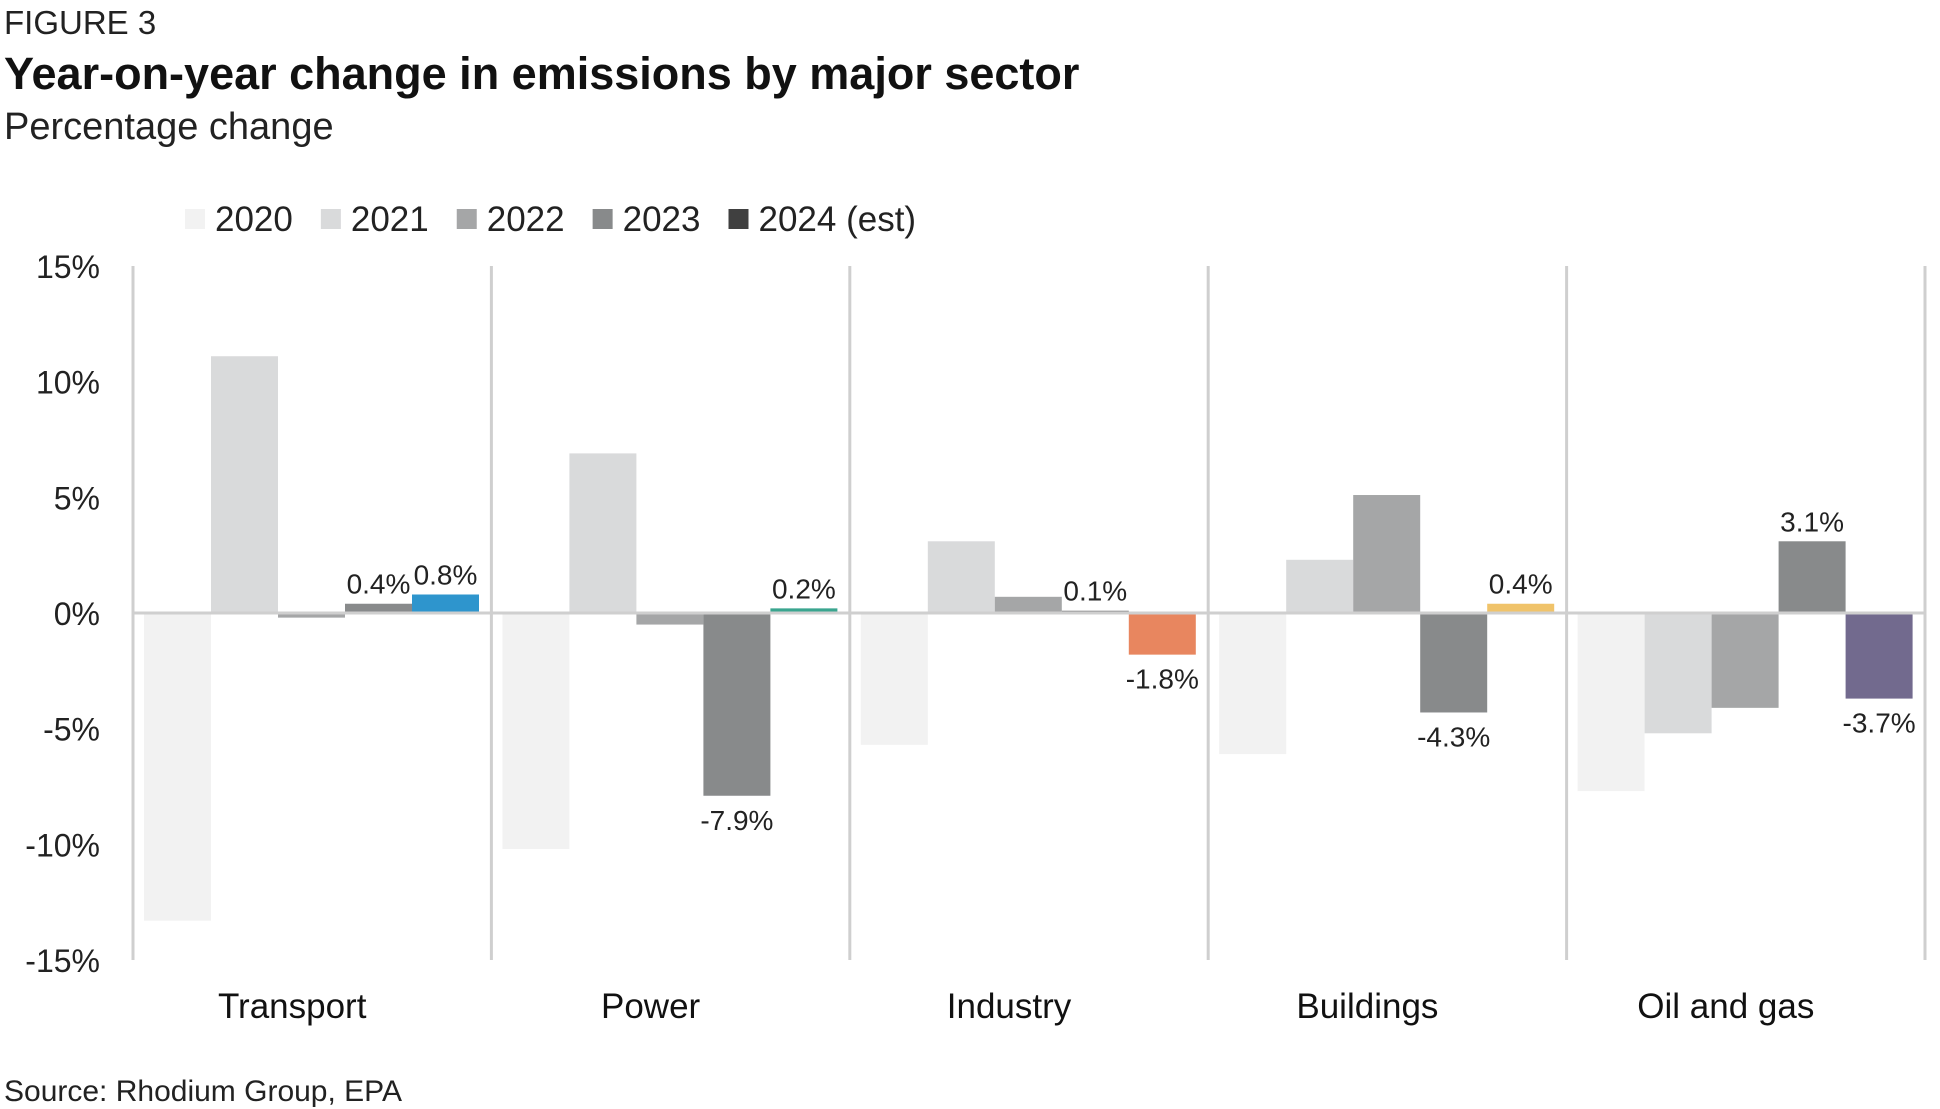 The width and height of the screenshot is (1940, 1109). I want to click on bar-2023-oil-and-gas, so click(1812, 577).